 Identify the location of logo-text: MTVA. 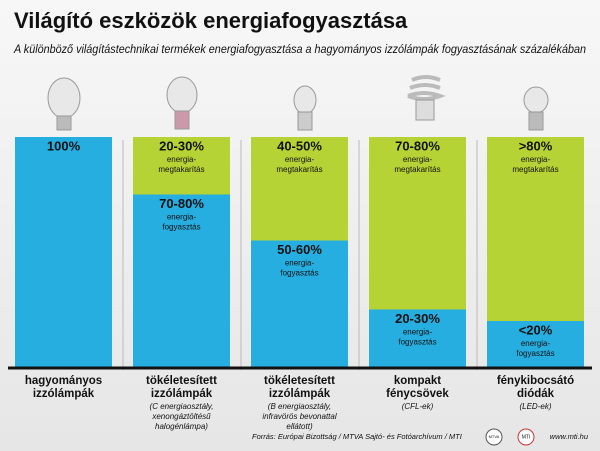
(494, 436).